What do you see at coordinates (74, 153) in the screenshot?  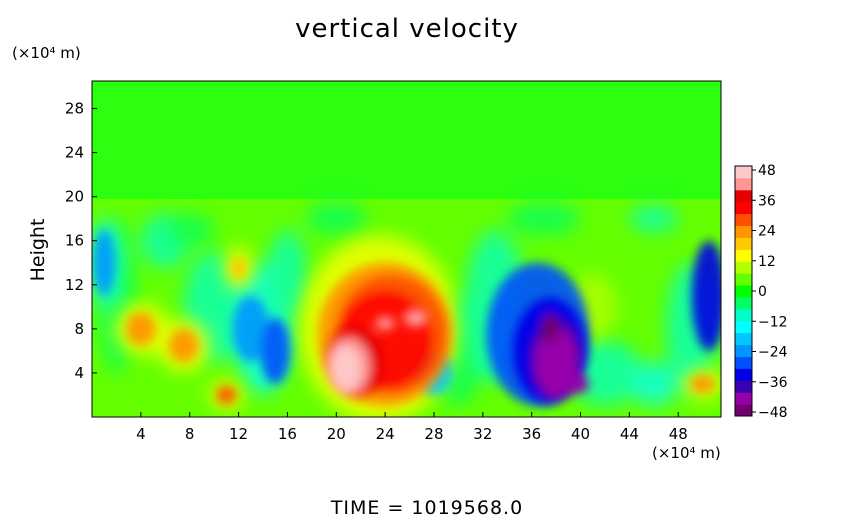 I see `y-tick-label: 24` at bounding box center [74, 153].